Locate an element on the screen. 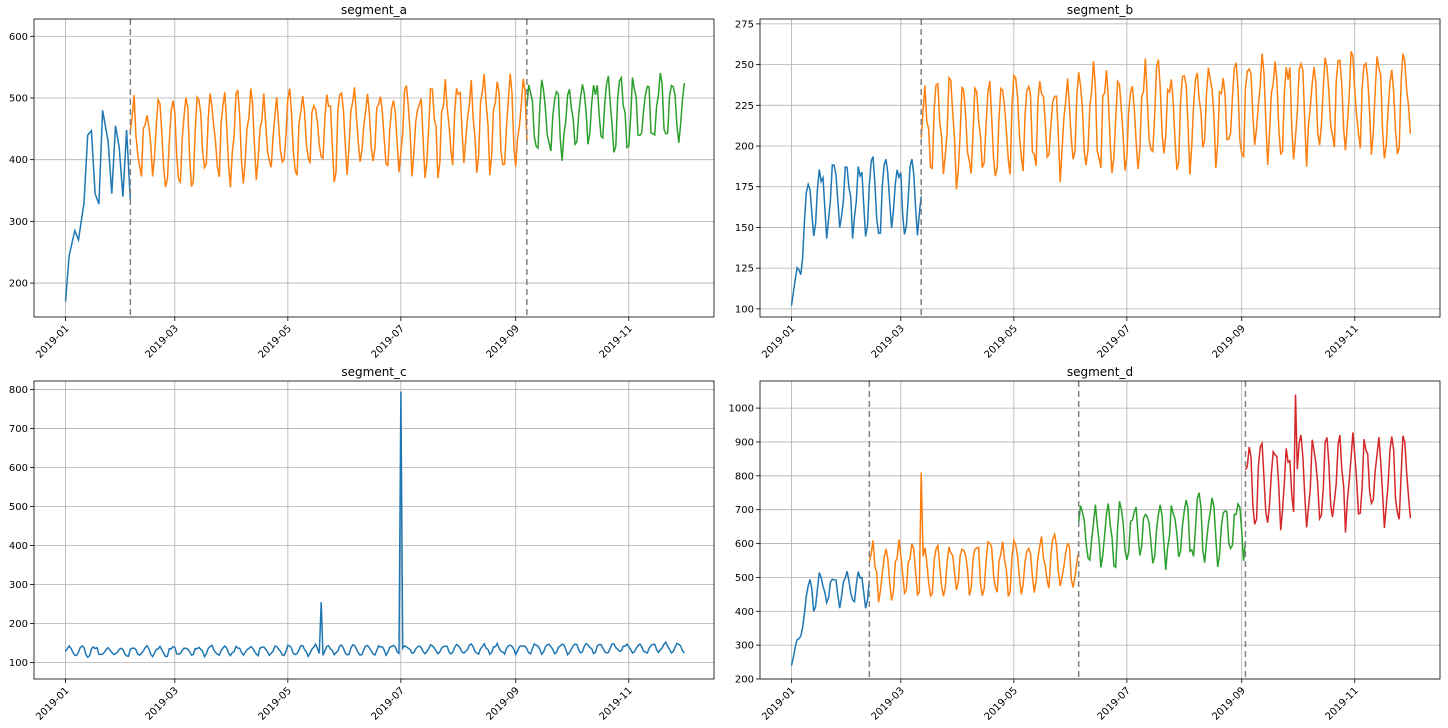 Image resolution: width=1448 pixels, height=728 pixels. chart-title: segment_d is located at coordinates (1100, 372).